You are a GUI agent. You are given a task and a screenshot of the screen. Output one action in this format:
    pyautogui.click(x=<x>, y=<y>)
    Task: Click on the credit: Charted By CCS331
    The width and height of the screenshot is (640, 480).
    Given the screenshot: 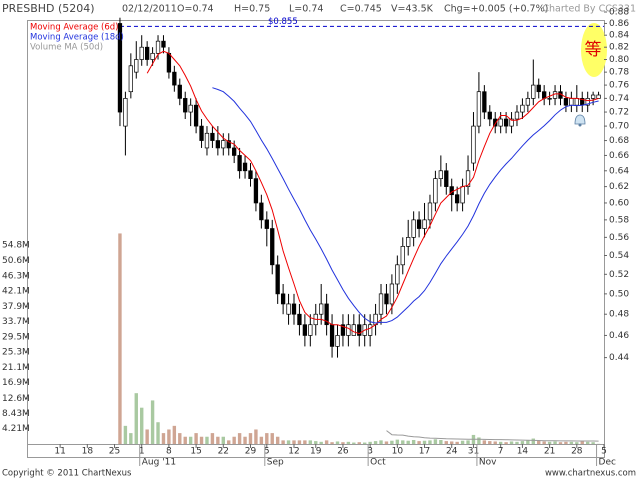 What is the action you would take?
    pyautogui.click(x=589, y=9)
    